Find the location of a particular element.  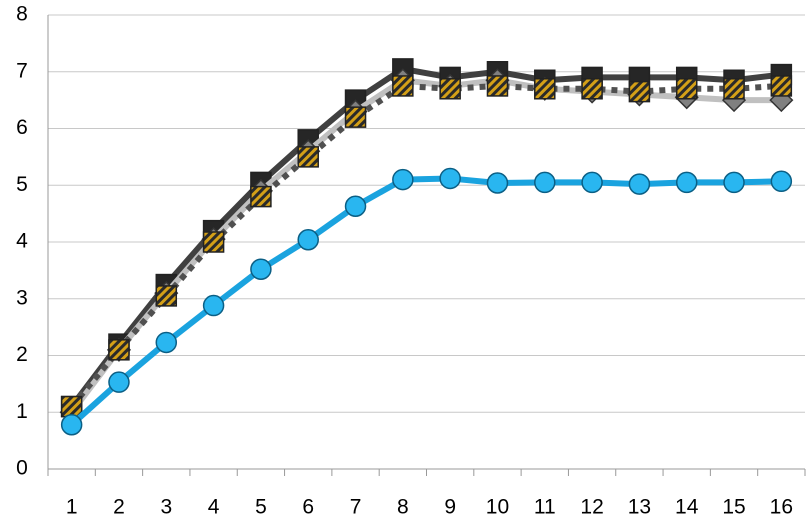

x-tick-label: 4 is located at coordinates (214, 507).